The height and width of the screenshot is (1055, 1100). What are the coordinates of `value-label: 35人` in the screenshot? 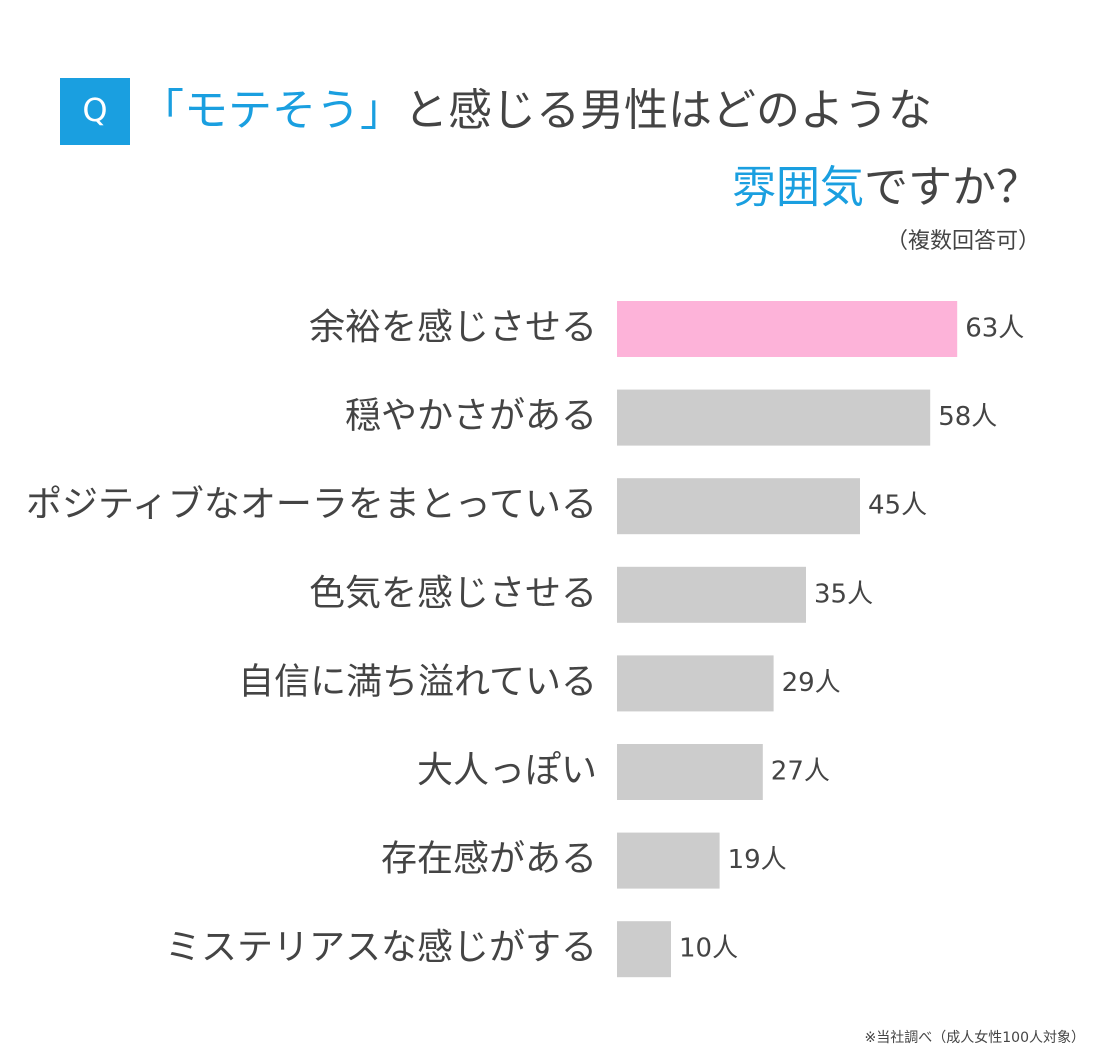 It's located at (843, 594).